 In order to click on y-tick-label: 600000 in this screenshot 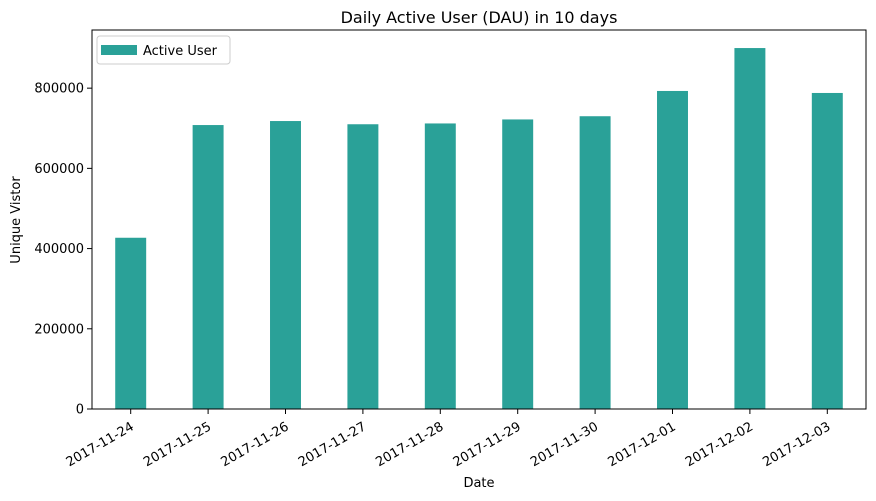, I will do `click(59, 169)`.